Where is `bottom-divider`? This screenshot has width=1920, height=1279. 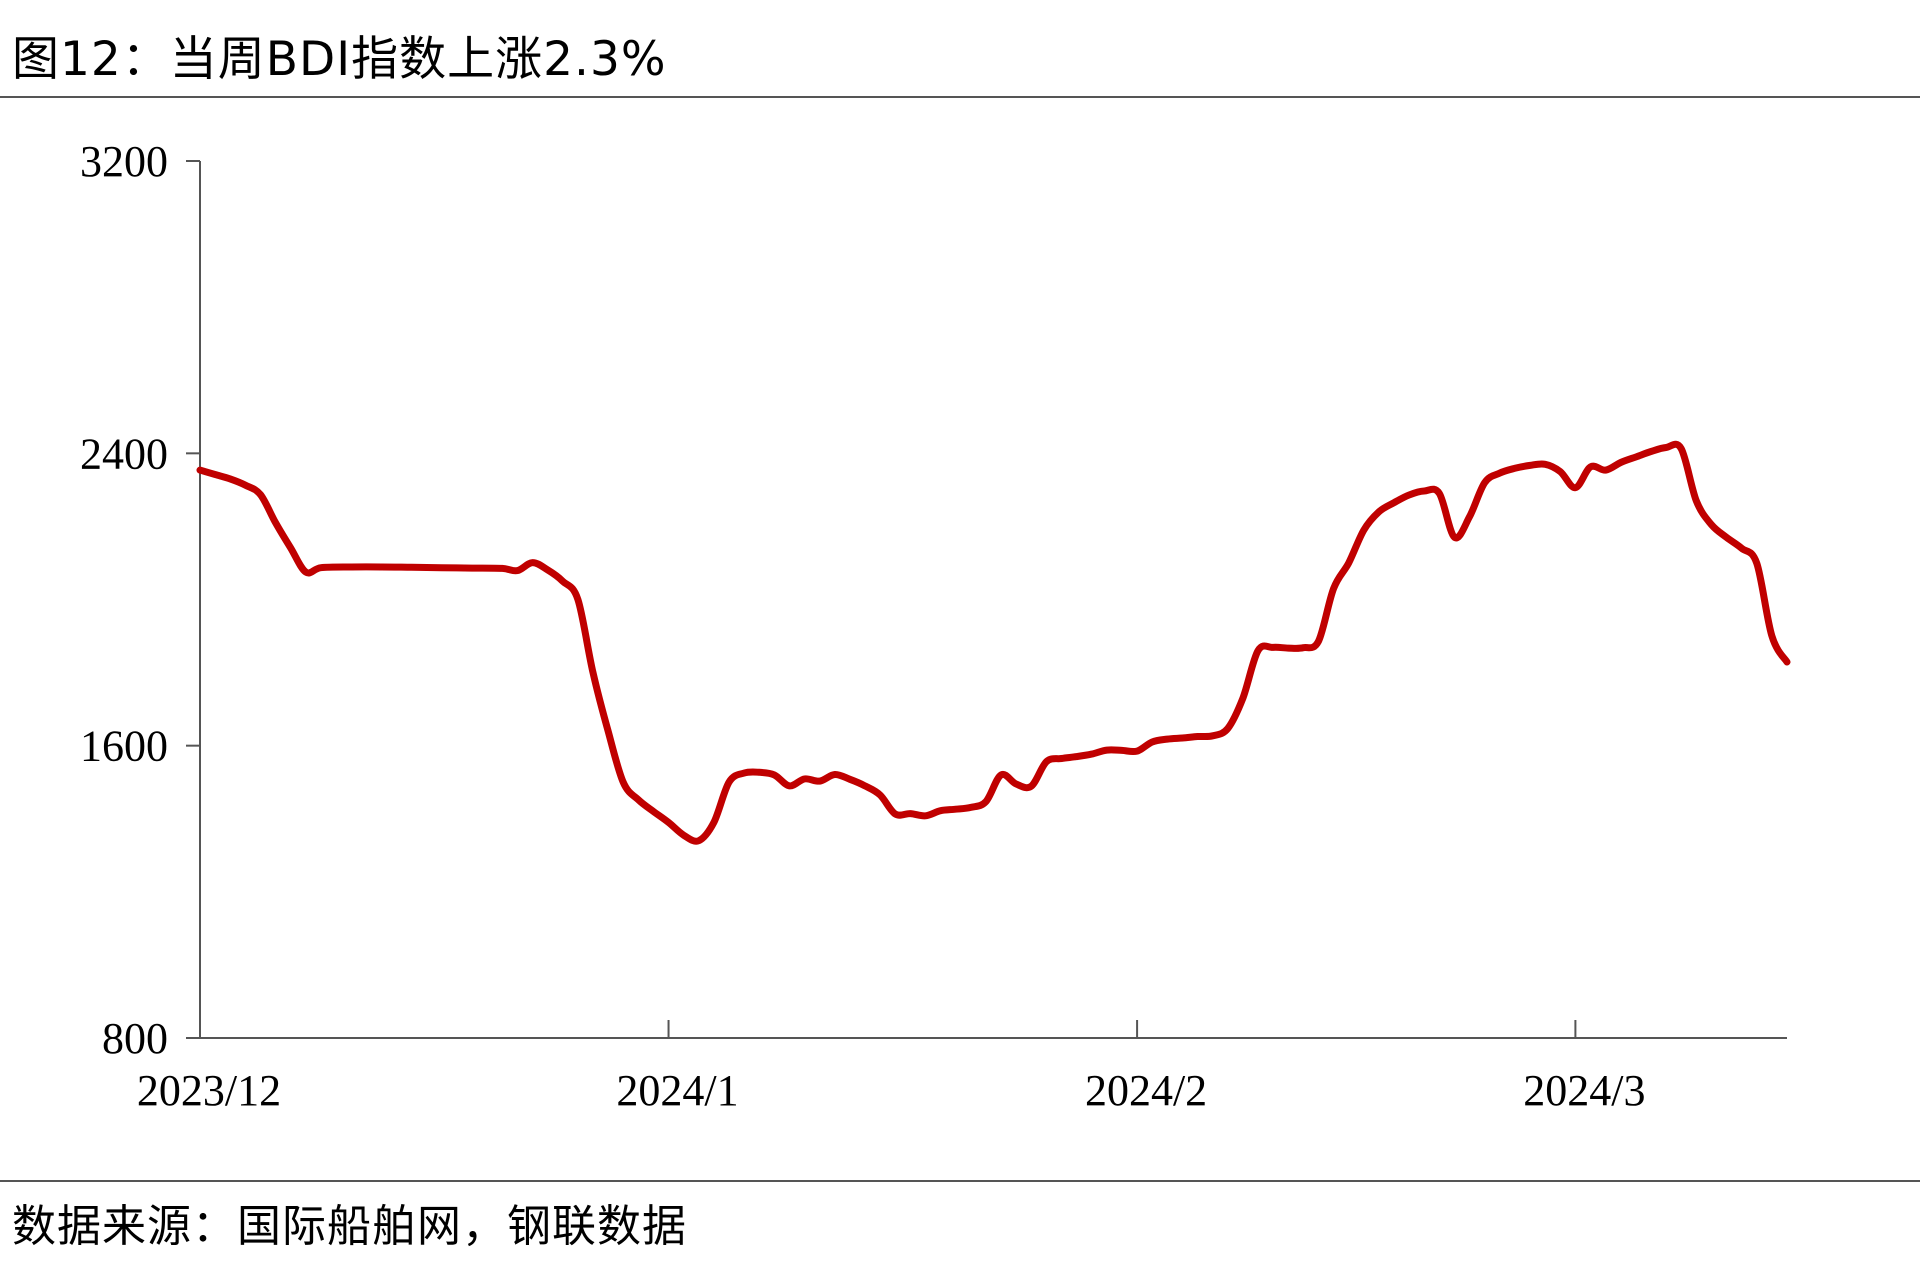
bottom-divider is located at coordinates (960, 1181).